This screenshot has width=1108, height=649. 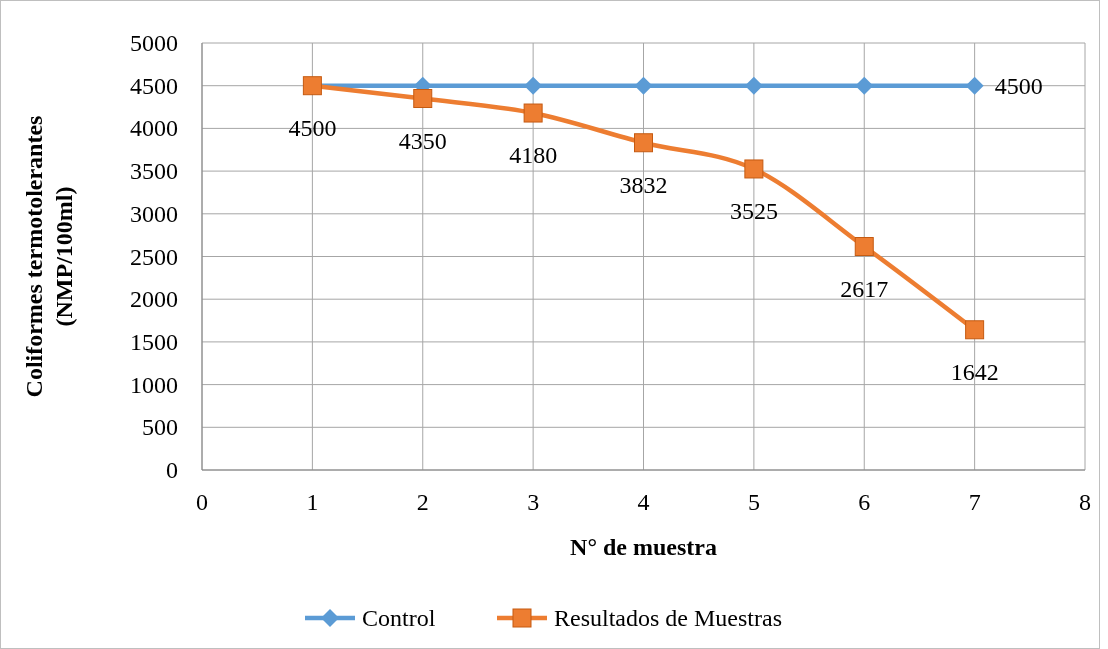 I want to click on x-axis-title: N° de muestra, so click(x=643, y=547).